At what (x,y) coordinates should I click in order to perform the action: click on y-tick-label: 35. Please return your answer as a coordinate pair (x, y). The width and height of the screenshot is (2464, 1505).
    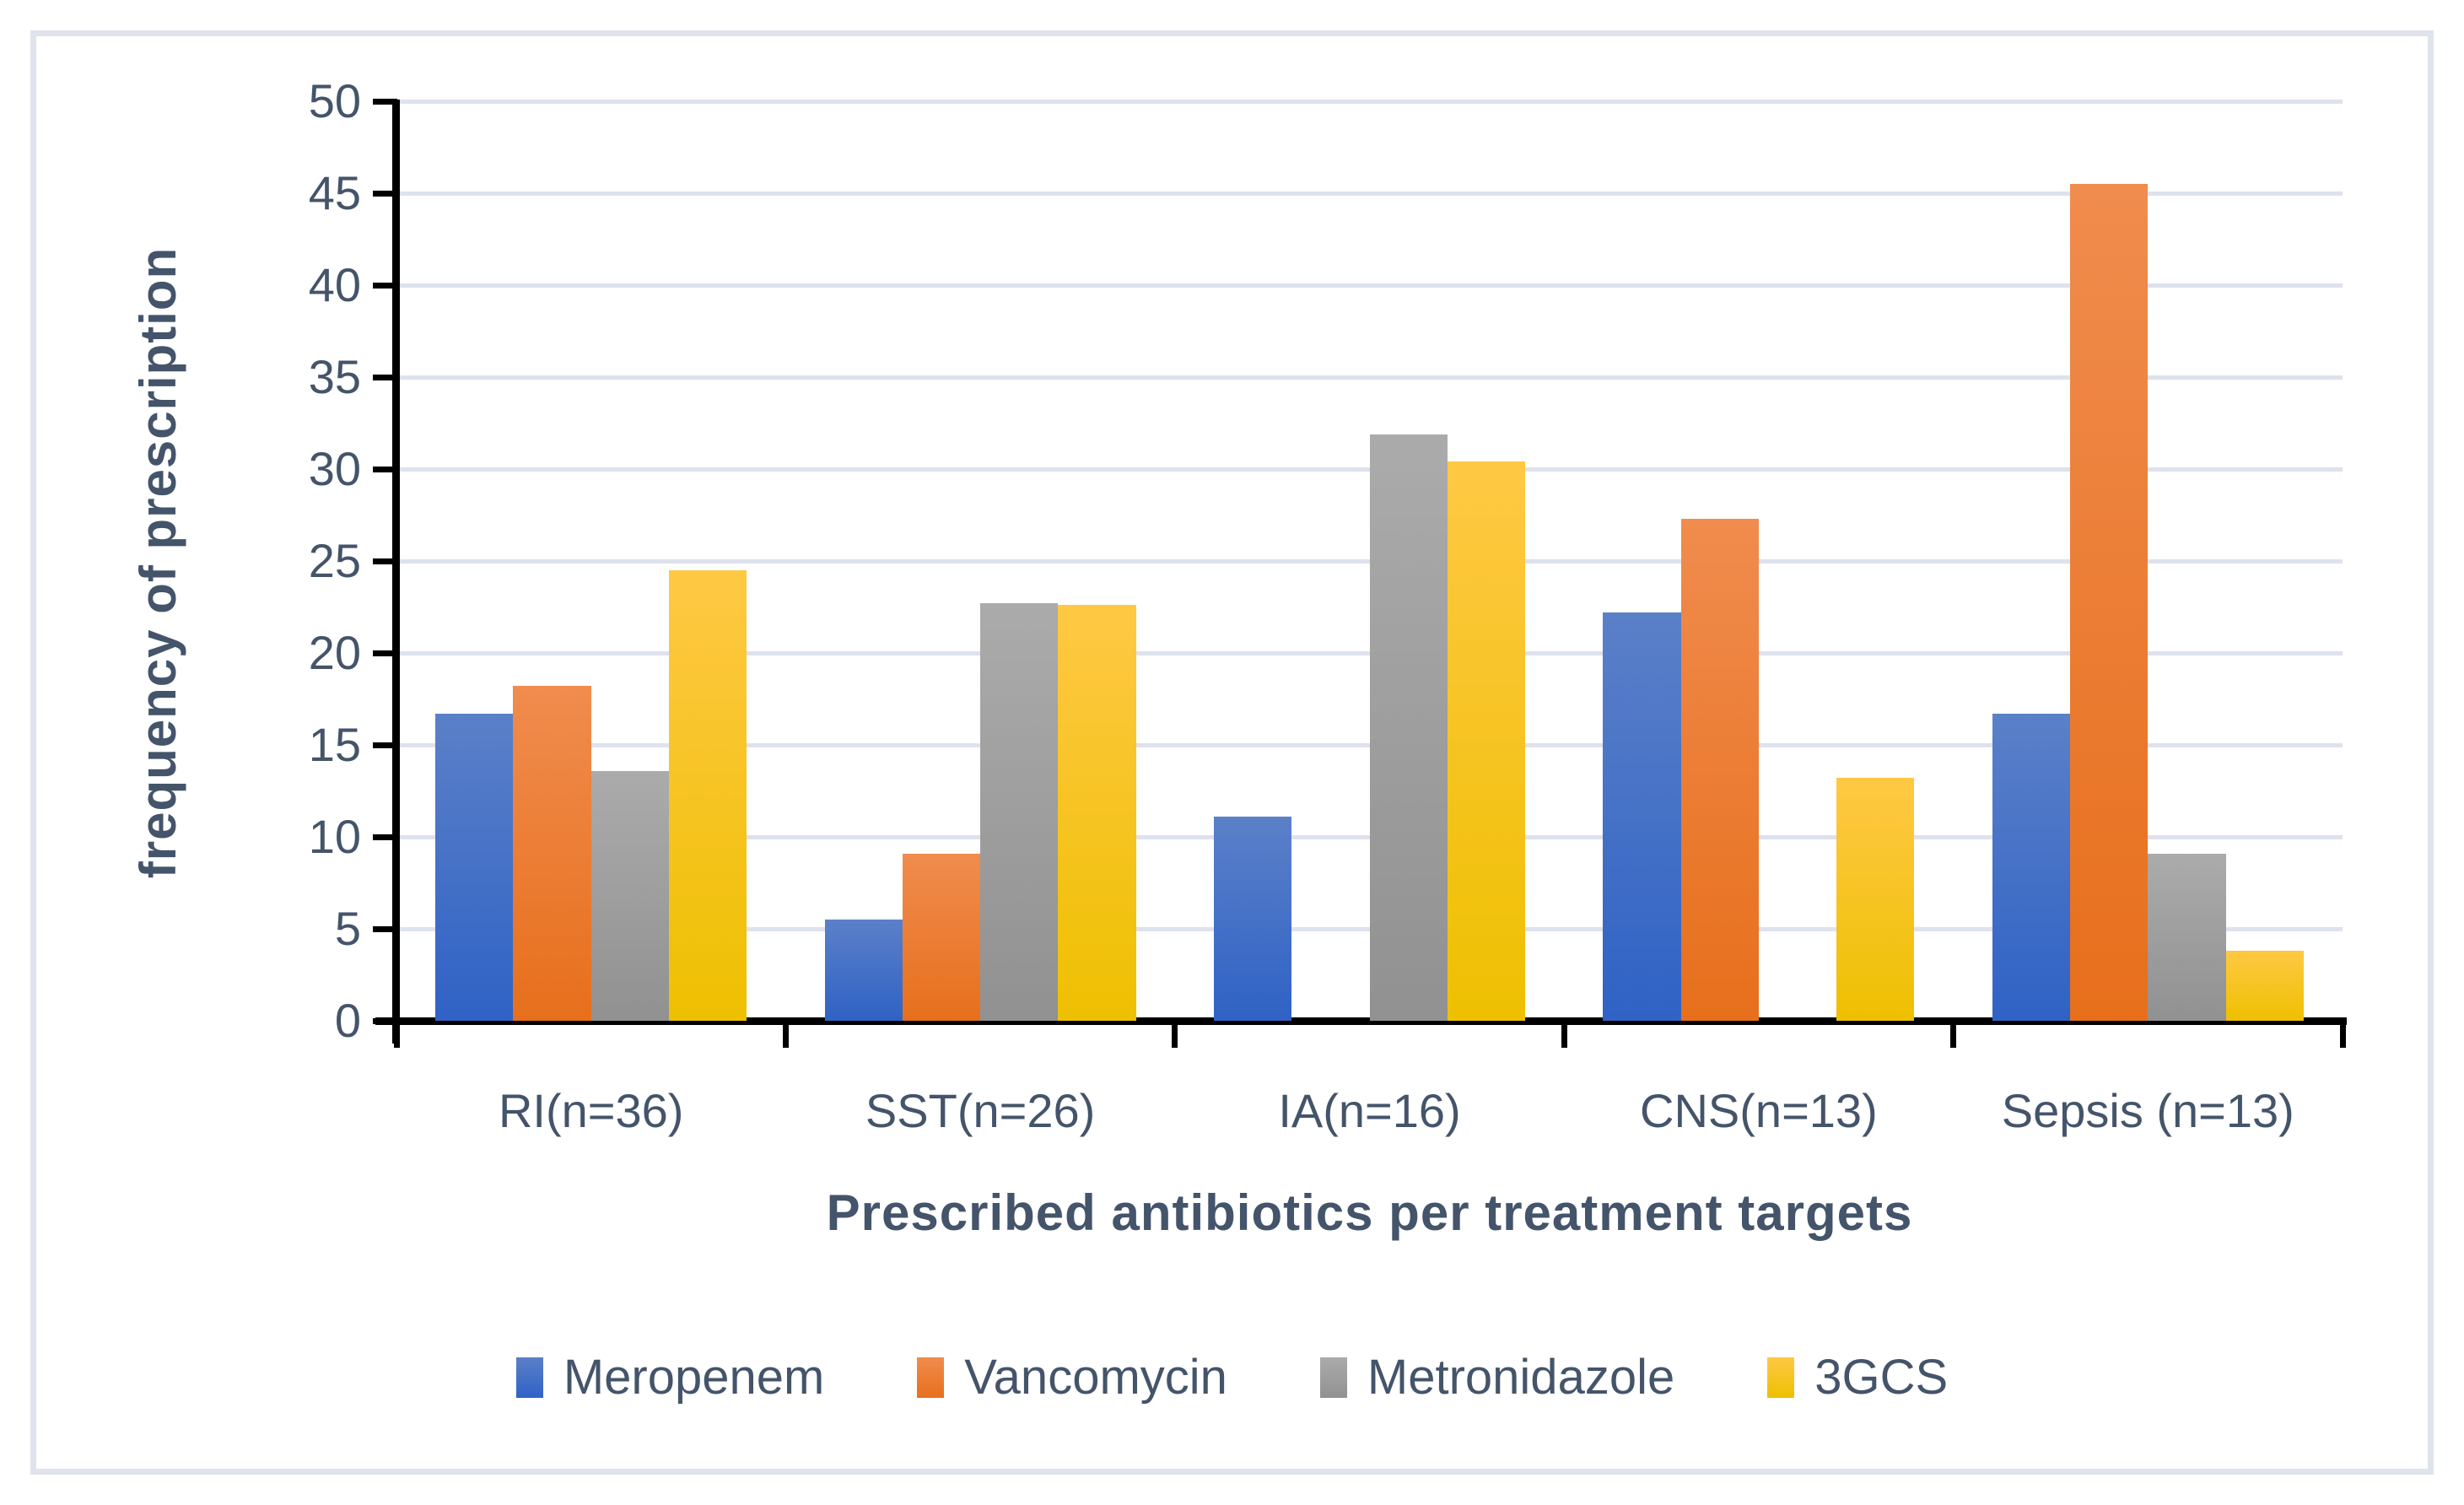
    Looking at the image, I should click on (334, 376).